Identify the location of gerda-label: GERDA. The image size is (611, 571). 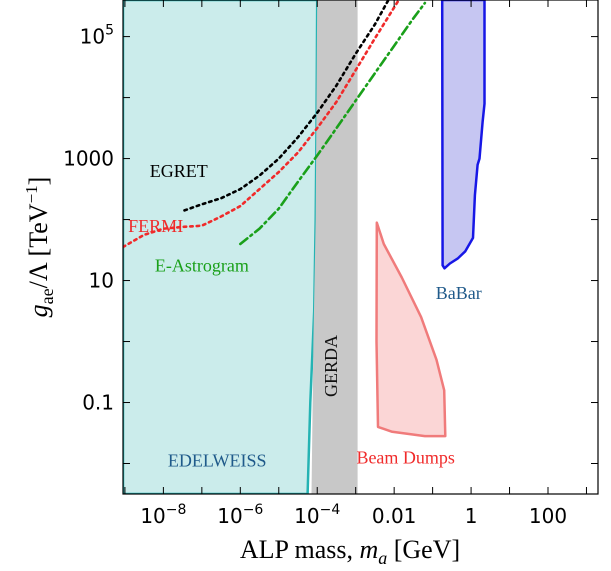
(331, 366).